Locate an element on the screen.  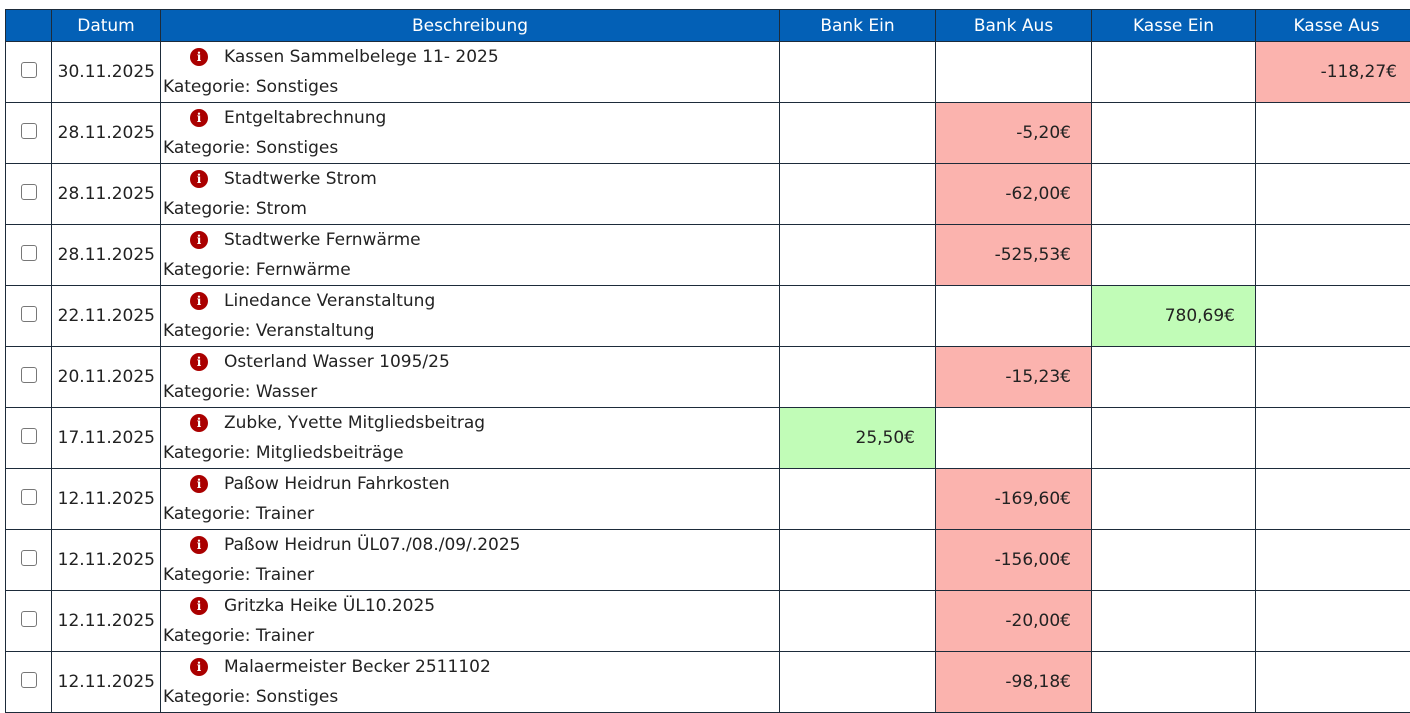
category-value: Fernwärme is located at coordinates (303, 270).